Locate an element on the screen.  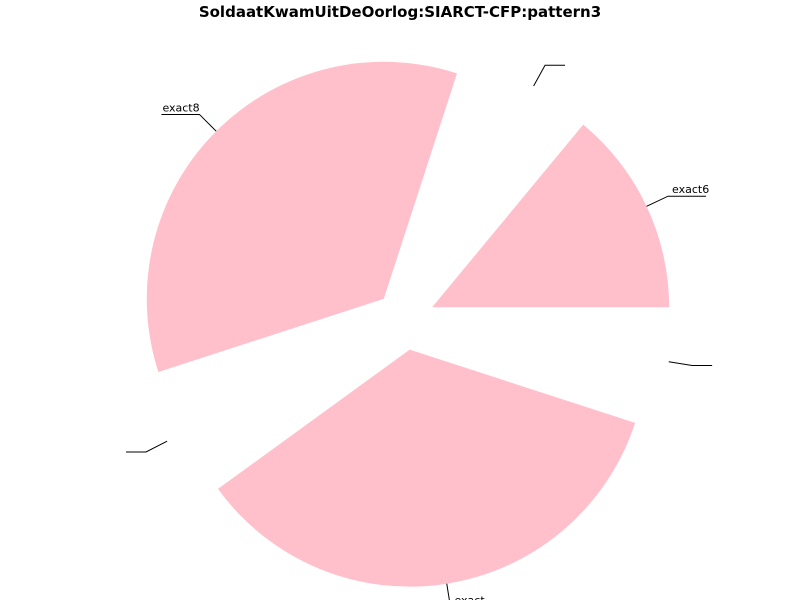
slice-exact8-label: exact8 is located at coordinates (180, 107).